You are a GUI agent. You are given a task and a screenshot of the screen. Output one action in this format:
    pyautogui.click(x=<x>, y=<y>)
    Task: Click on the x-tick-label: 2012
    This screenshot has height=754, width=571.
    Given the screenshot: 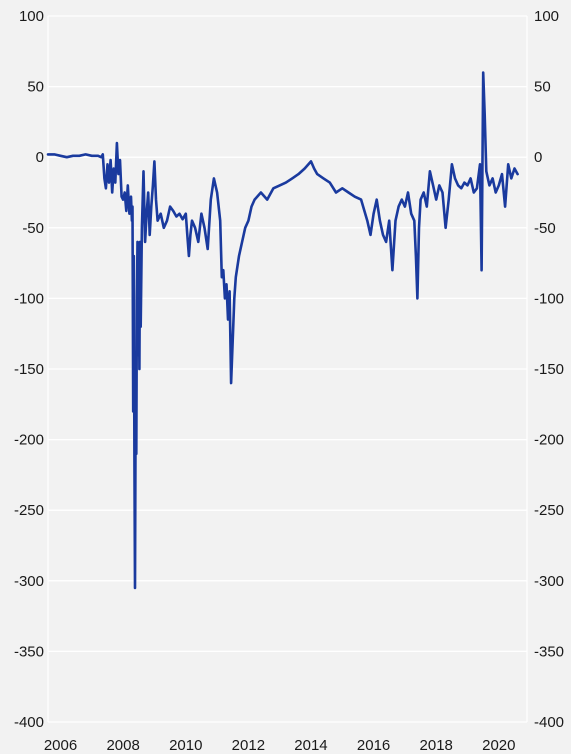 What is the action you would take?
    pyautogui.click(x=248, y=745)
    